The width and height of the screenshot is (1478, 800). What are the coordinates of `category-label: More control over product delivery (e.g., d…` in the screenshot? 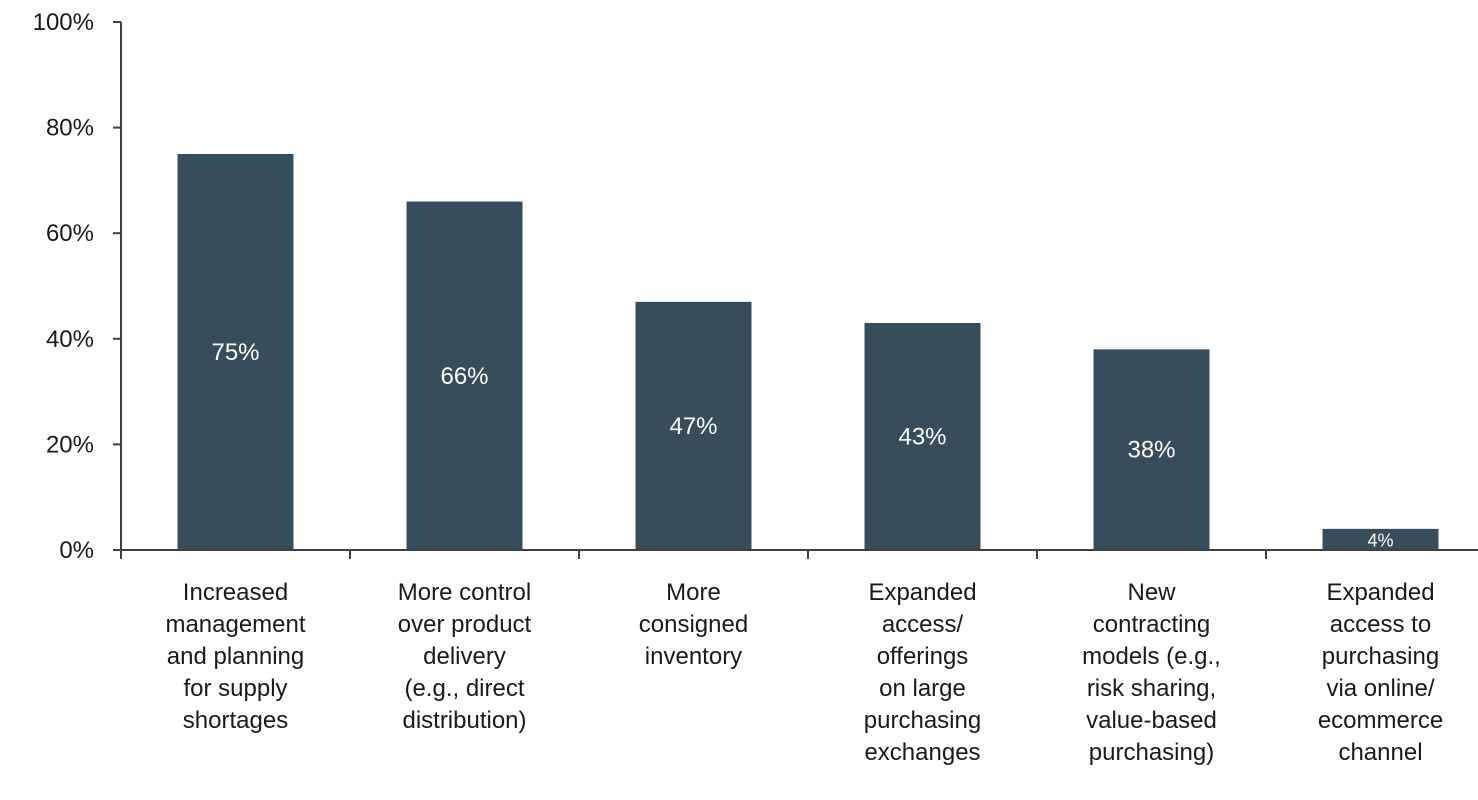 It's located at (465, 656).